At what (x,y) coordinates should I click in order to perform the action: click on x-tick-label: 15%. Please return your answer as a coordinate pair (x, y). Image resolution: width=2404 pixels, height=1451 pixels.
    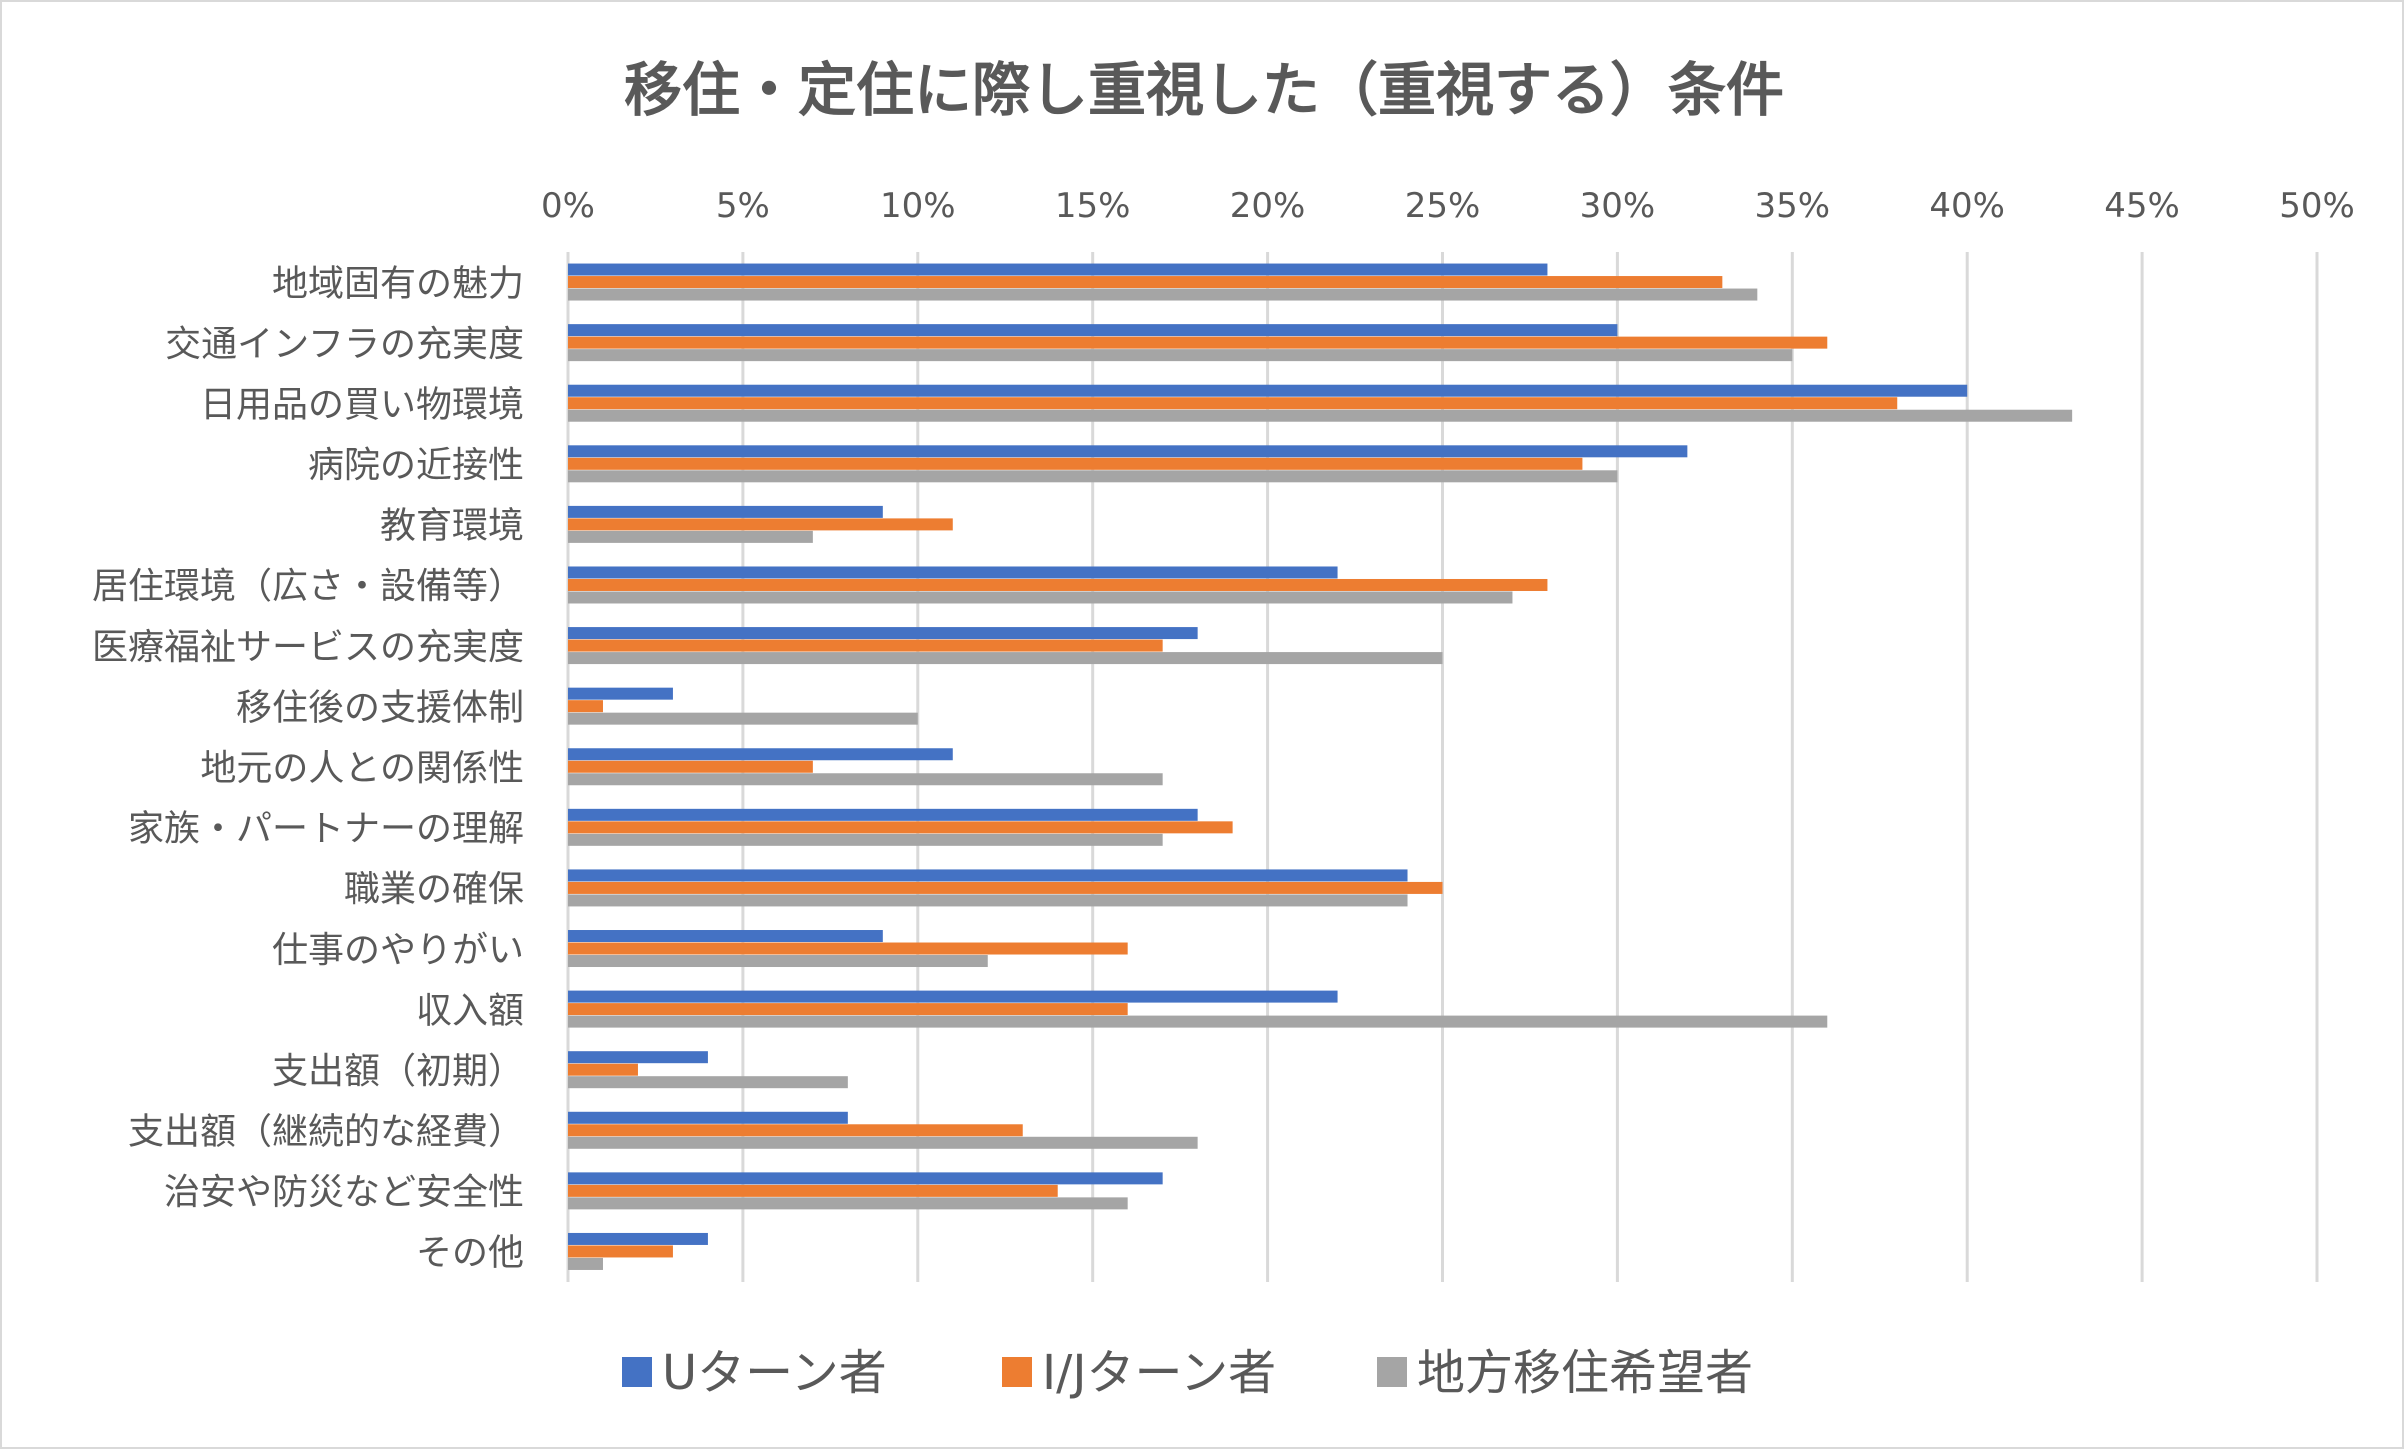
    Looking at the image, I should click on (1093, 206).